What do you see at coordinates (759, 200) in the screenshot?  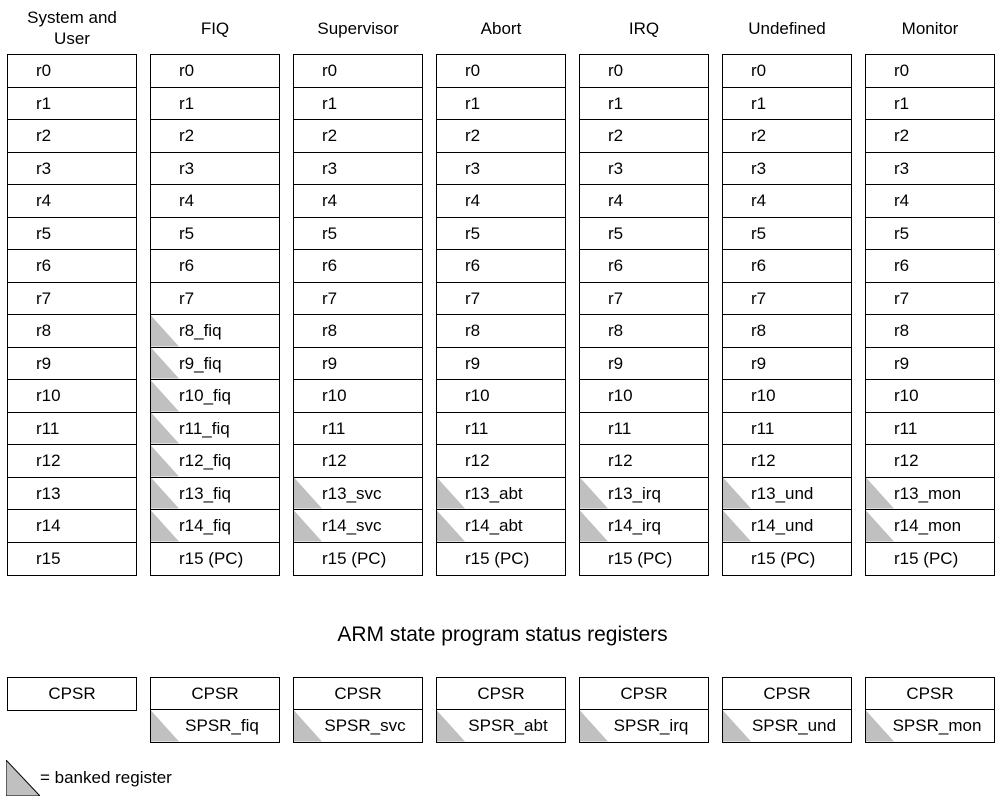 I see `register-label: r4` at bounding box center [759, 200].